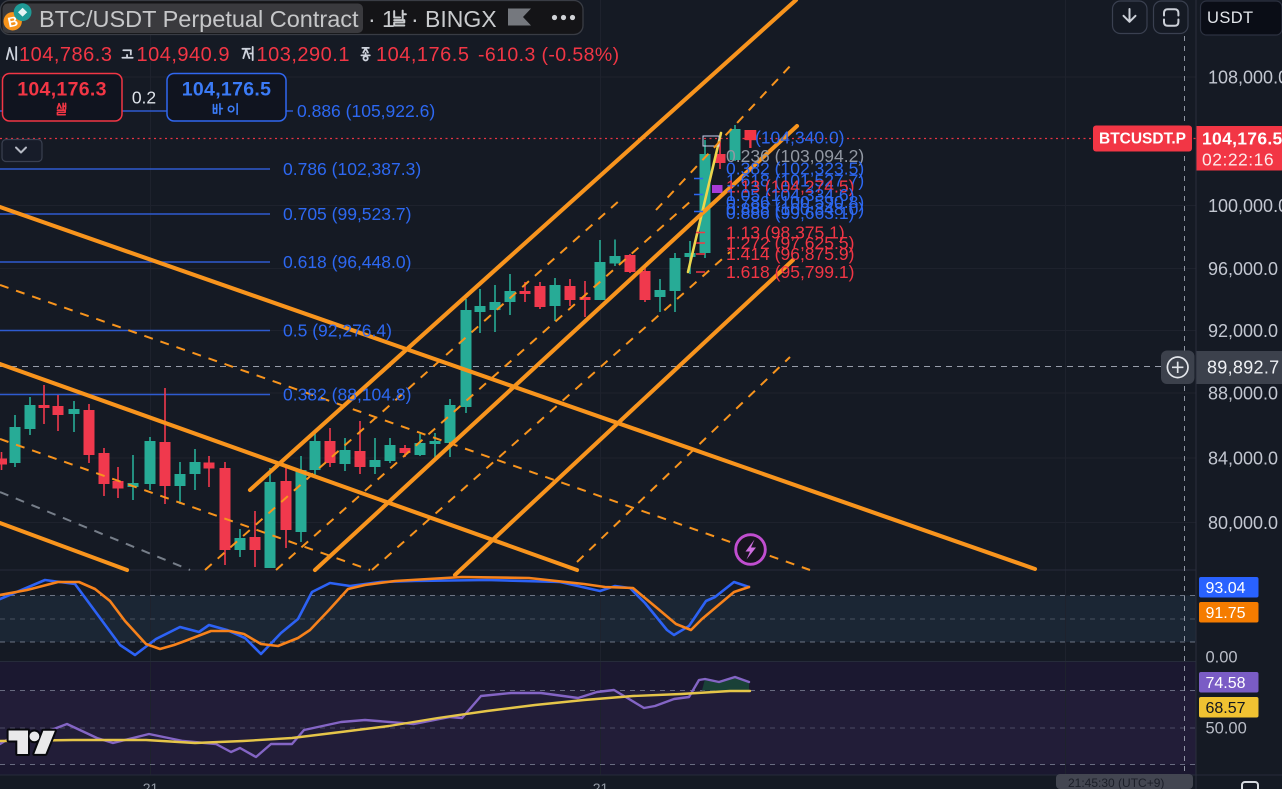 The height and width of the screenshot is (789, 1282). Describe the element at coordinates (303, 55) in the screenshot. I see `svg-text: 103,290.1` at that location.